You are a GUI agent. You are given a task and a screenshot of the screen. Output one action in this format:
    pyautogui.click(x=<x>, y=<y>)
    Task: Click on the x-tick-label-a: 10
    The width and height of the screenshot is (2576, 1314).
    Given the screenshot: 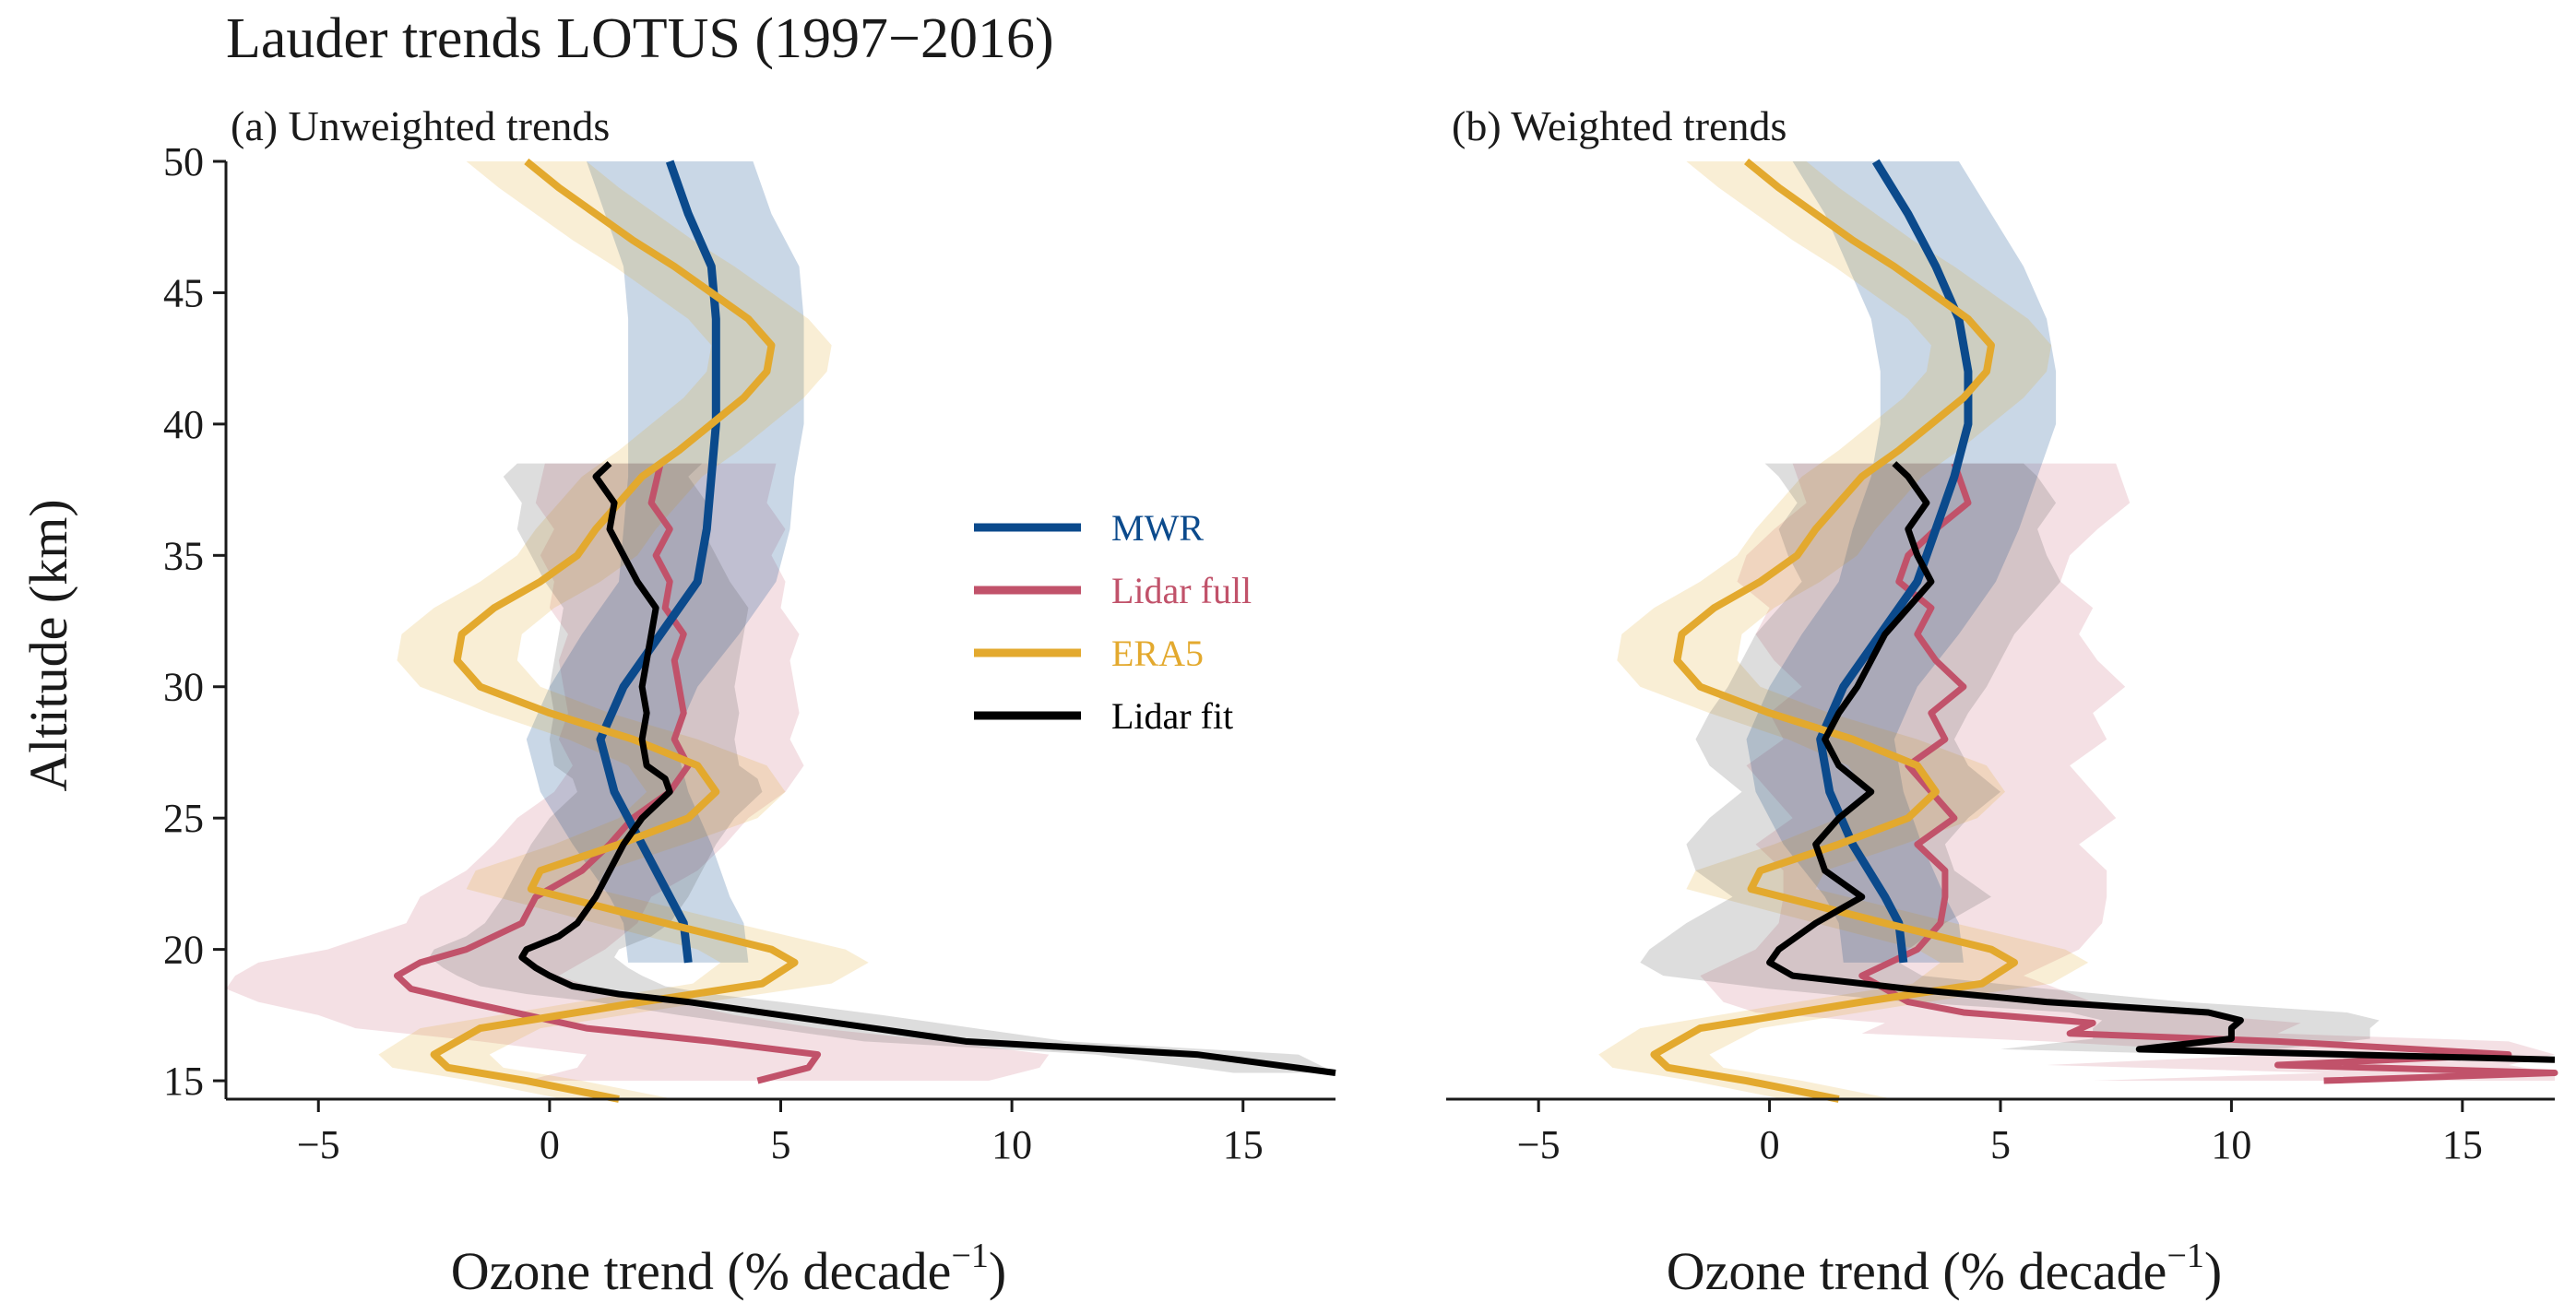 What is the action you would take?
    pyautogui.click(x=1012, y=1144)
    